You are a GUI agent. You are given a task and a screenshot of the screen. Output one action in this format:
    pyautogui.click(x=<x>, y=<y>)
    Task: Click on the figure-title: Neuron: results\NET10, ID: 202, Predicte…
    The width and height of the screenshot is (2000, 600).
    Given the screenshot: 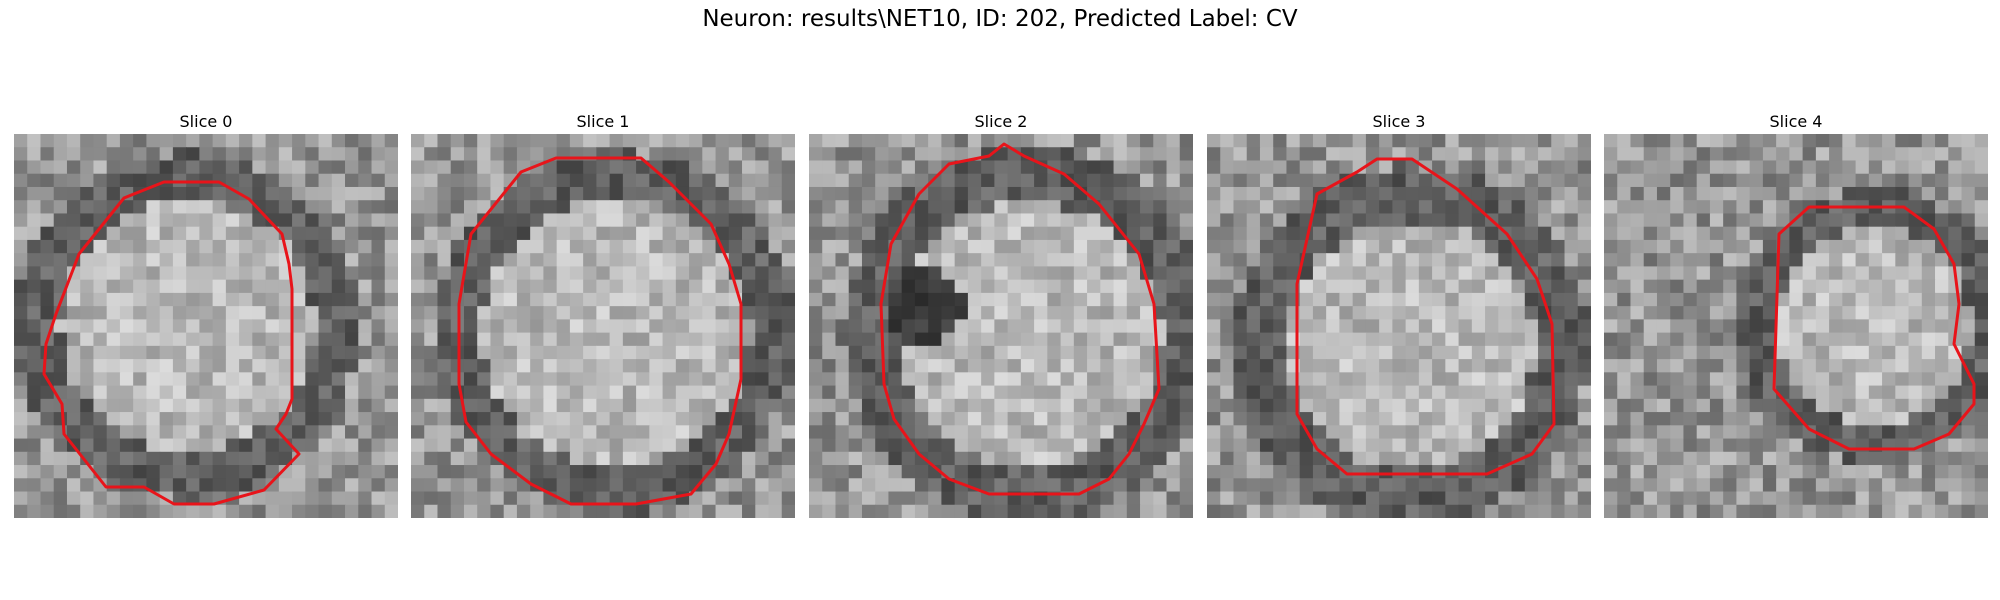 What is the action you would take?
    pyautogui.click(x=1000, y=19)
    